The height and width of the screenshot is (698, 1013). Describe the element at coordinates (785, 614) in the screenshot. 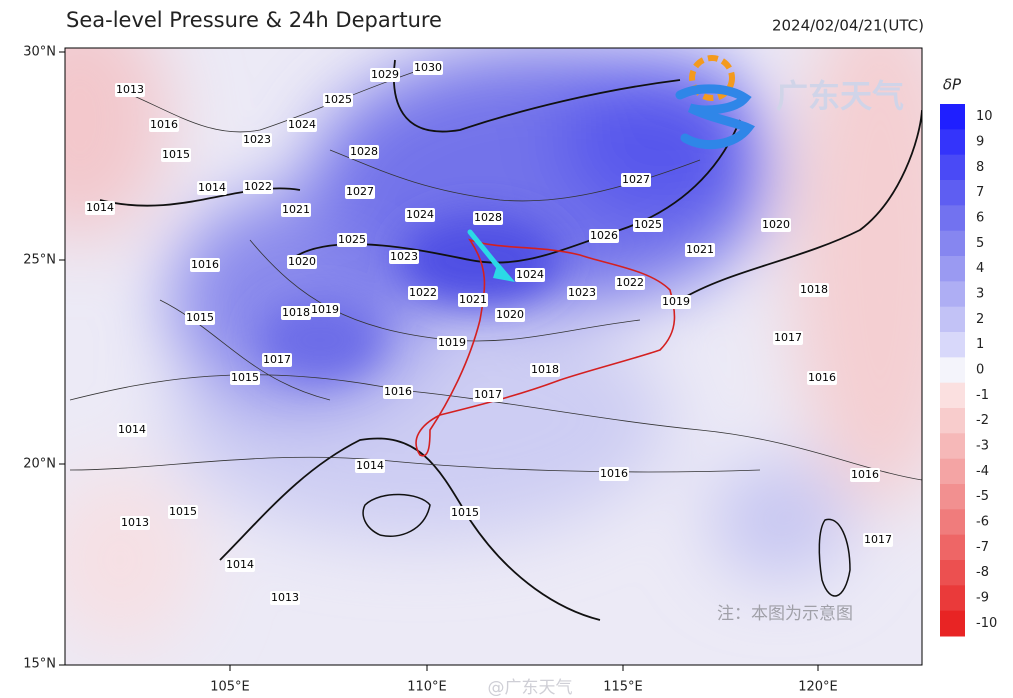

I see `note: 注：本图为示意图` at that location.